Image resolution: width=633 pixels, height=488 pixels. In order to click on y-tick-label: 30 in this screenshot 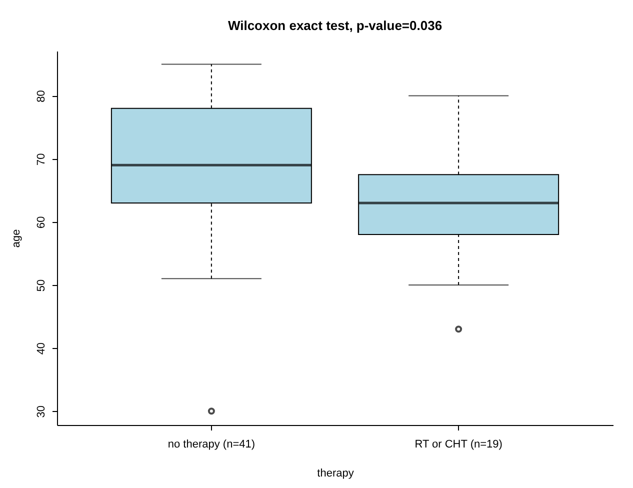, I will do `click(42, 412)`.